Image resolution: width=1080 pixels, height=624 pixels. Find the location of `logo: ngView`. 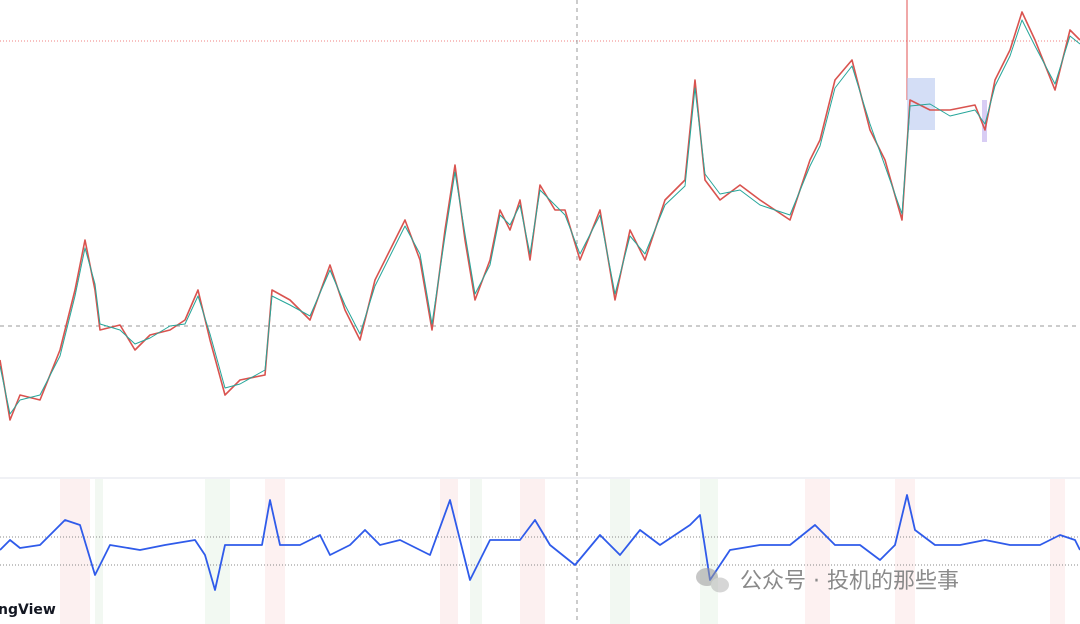

logo: ngView is located at coordinates (28, 610).